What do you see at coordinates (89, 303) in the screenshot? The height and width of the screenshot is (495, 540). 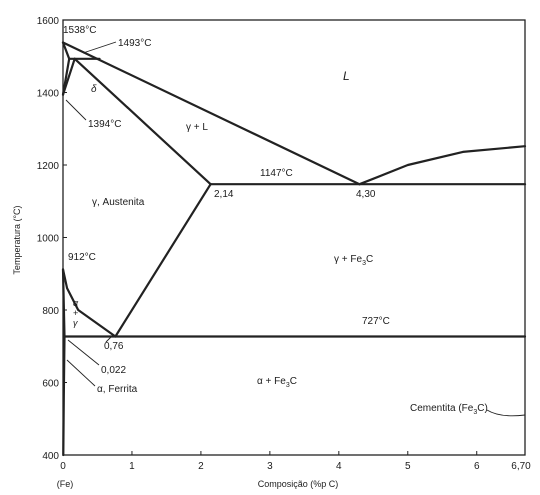 I see `a3-line` at bounding box center [89, 303].